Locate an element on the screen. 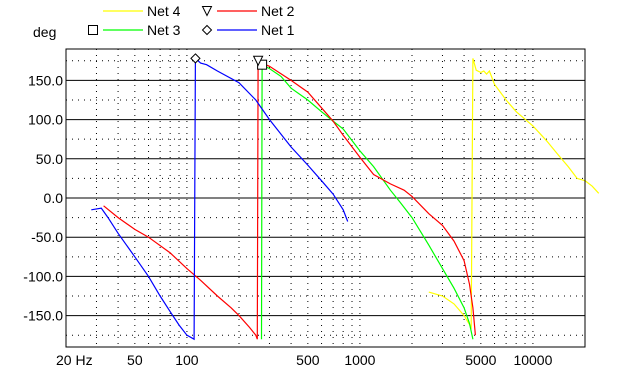 Image resolution: width=629 pixels, height=372 pixels. y-tick-label-2: 50.0 is located at coordinates (49, 159).